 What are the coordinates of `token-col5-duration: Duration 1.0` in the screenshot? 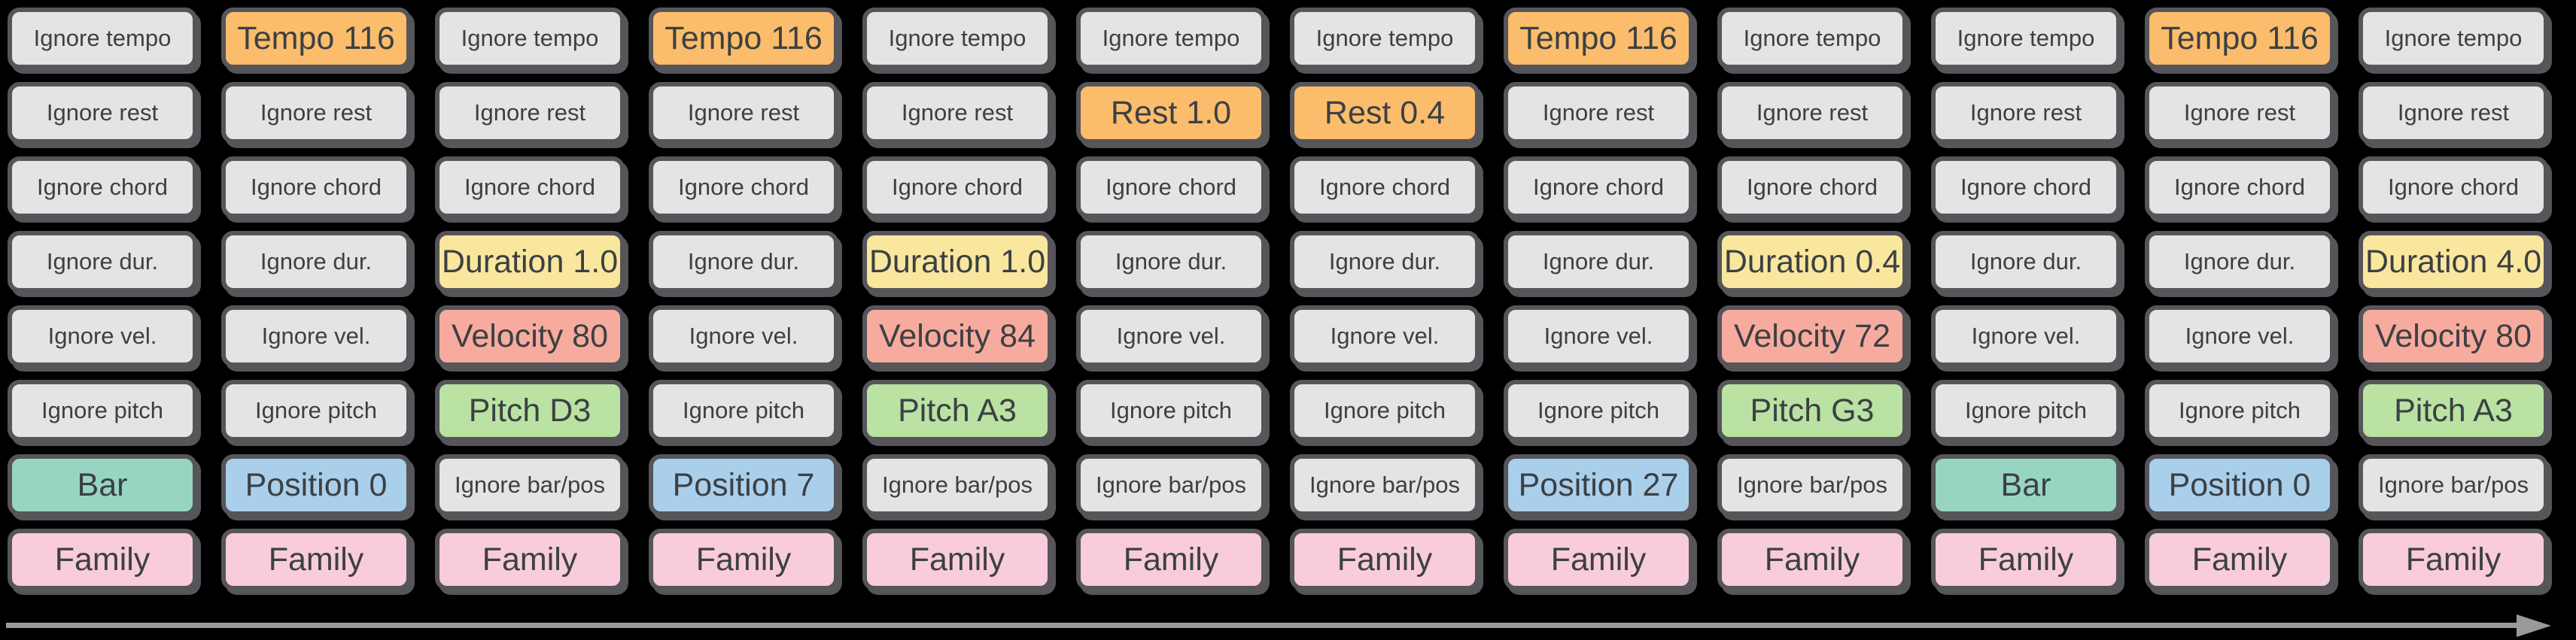 It's located at (957, 262).